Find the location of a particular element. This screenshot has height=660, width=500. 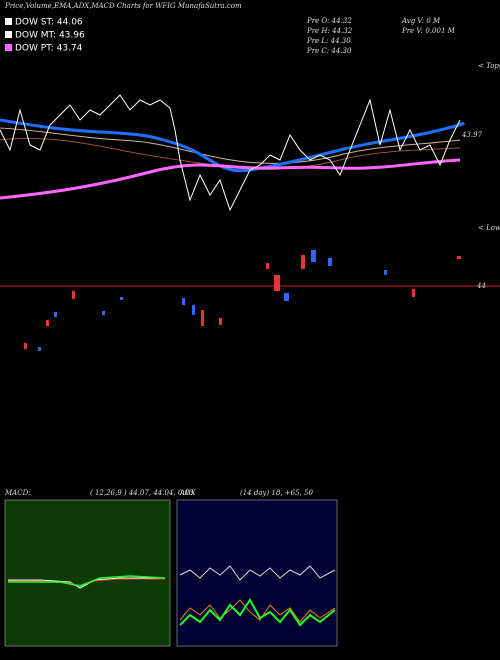

adx-line is located at coordinates (257, 573).